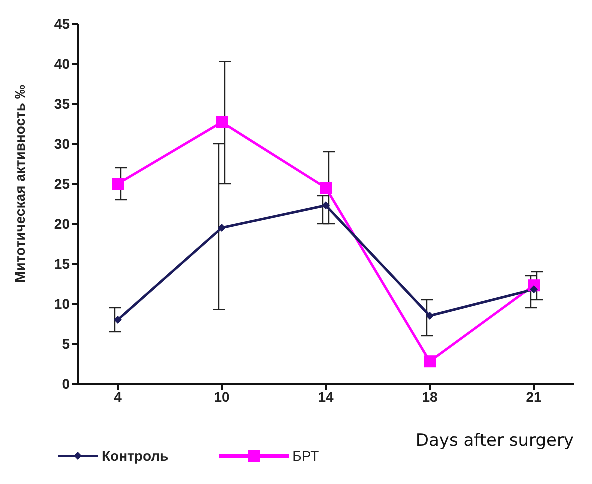  What do you see at coordinates (62, 264) in the screenshot?
I see `y-tick-label: 15` at bounding box center [62, 264].